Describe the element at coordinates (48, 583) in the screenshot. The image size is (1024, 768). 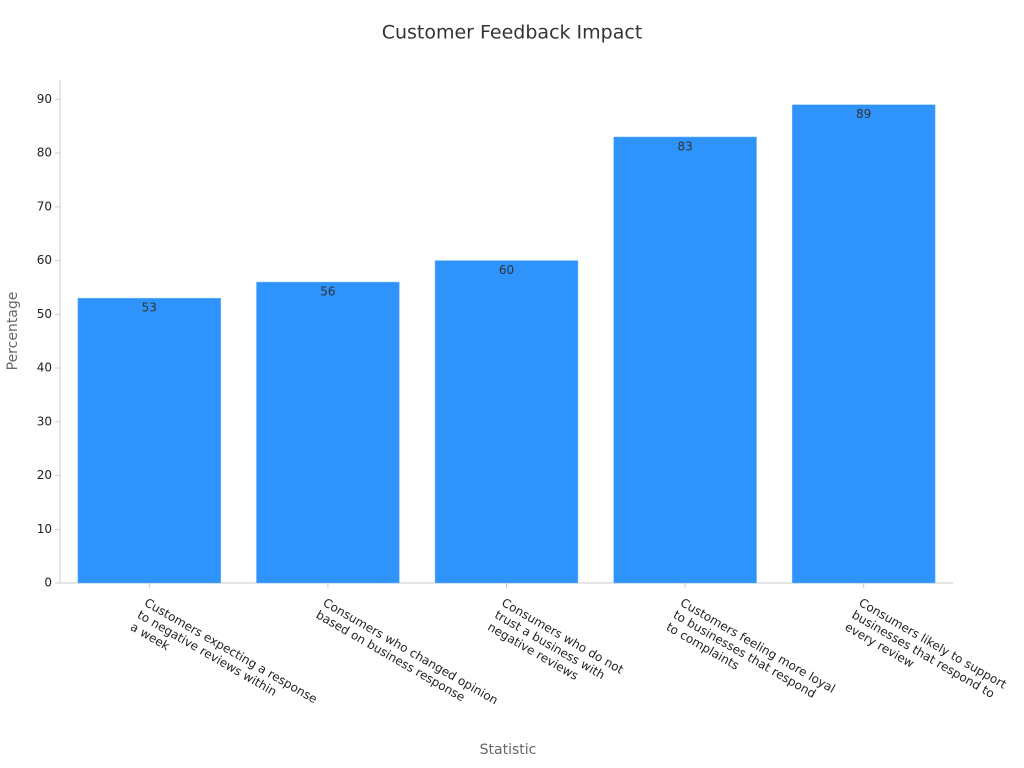
I see `y-tick-label: 0` at that location.